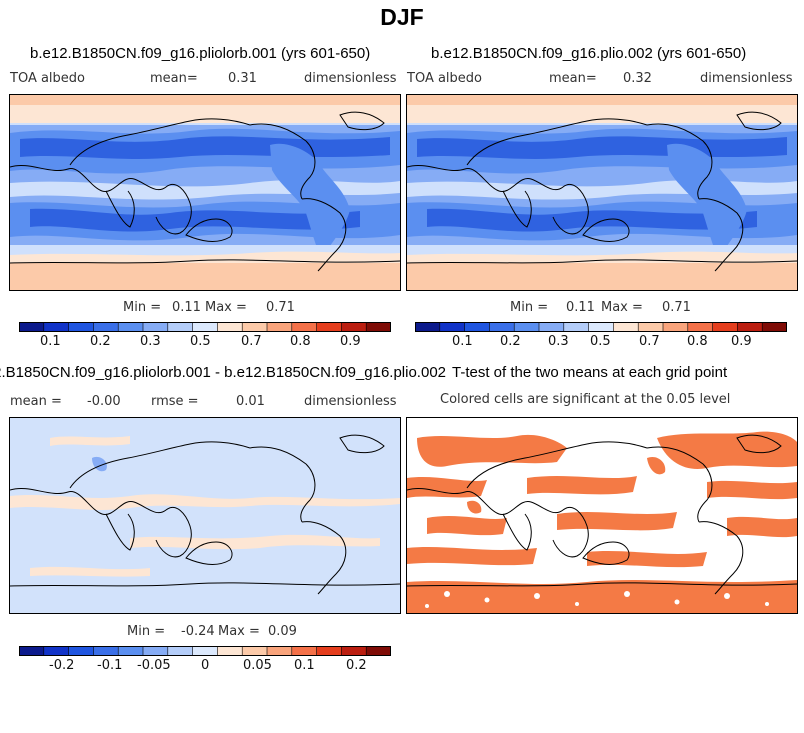 The image size is (804, 733). What do you see at coordinates (601, 342) in the screenshot?
I see `colorbar-labels-top-right: 0.1 0.2 0.3 0.5 0.7 0.8 0.9` at bounding box center [601, 342].